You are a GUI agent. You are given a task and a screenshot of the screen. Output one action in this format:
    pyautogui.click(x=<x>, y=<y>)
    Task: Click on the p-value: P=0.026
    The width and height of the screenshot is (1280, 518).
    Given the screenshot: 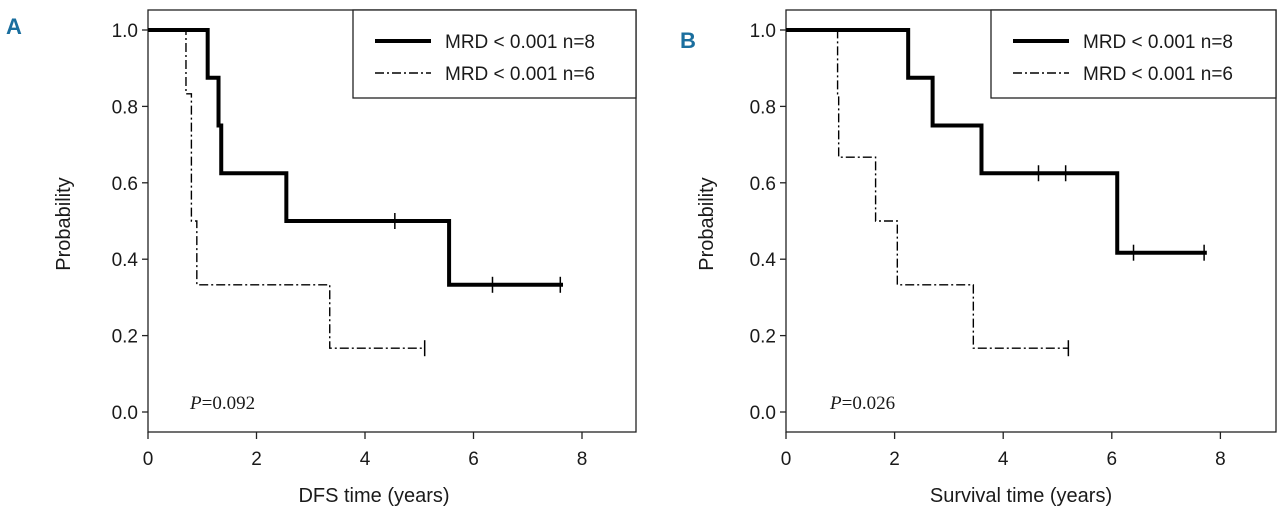 What is the action you would take?
    pyautogui.click(x=862, y=403)
    